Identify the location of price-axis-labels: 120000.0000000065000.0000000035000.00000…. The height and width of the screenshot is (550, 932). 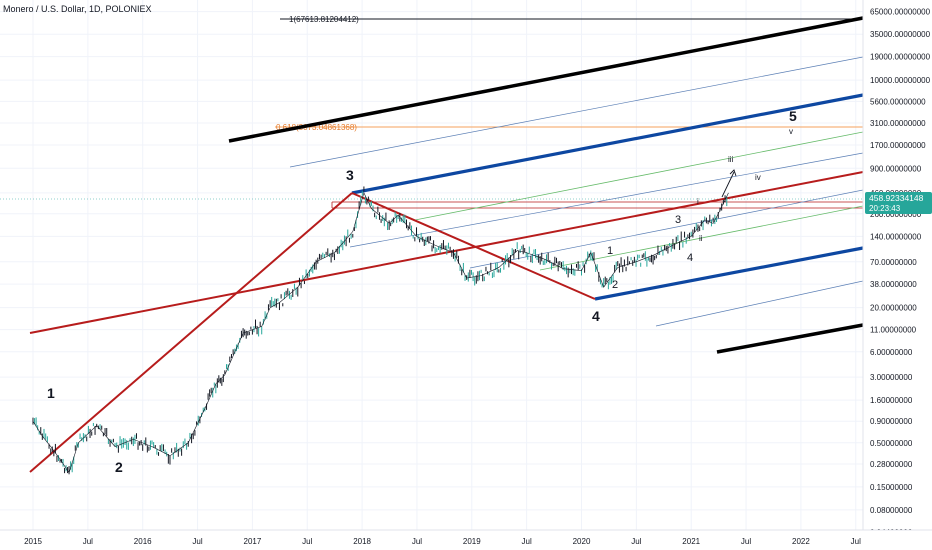
(900, 272).